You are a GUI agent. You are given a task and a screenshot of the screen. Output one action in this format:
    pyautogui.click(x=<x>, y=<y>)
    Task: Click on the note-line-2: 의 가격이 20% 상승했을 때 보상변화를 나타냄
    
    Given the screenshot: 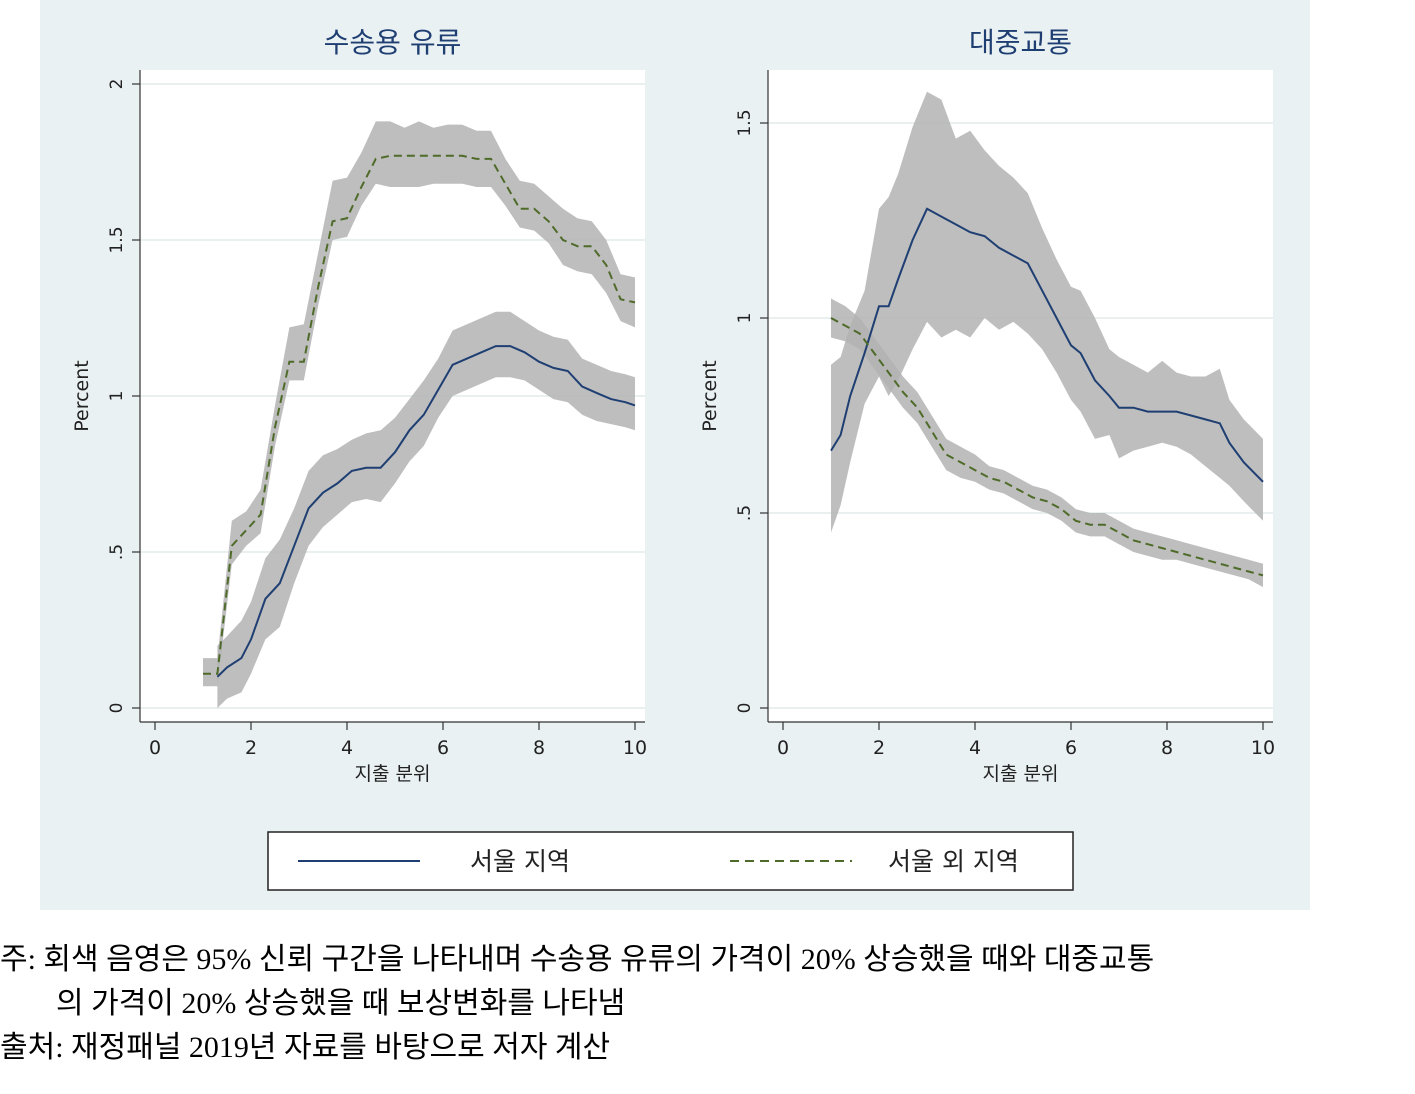 What is the action you would take?
    pyautogui.click(x=341, y=1003)
    